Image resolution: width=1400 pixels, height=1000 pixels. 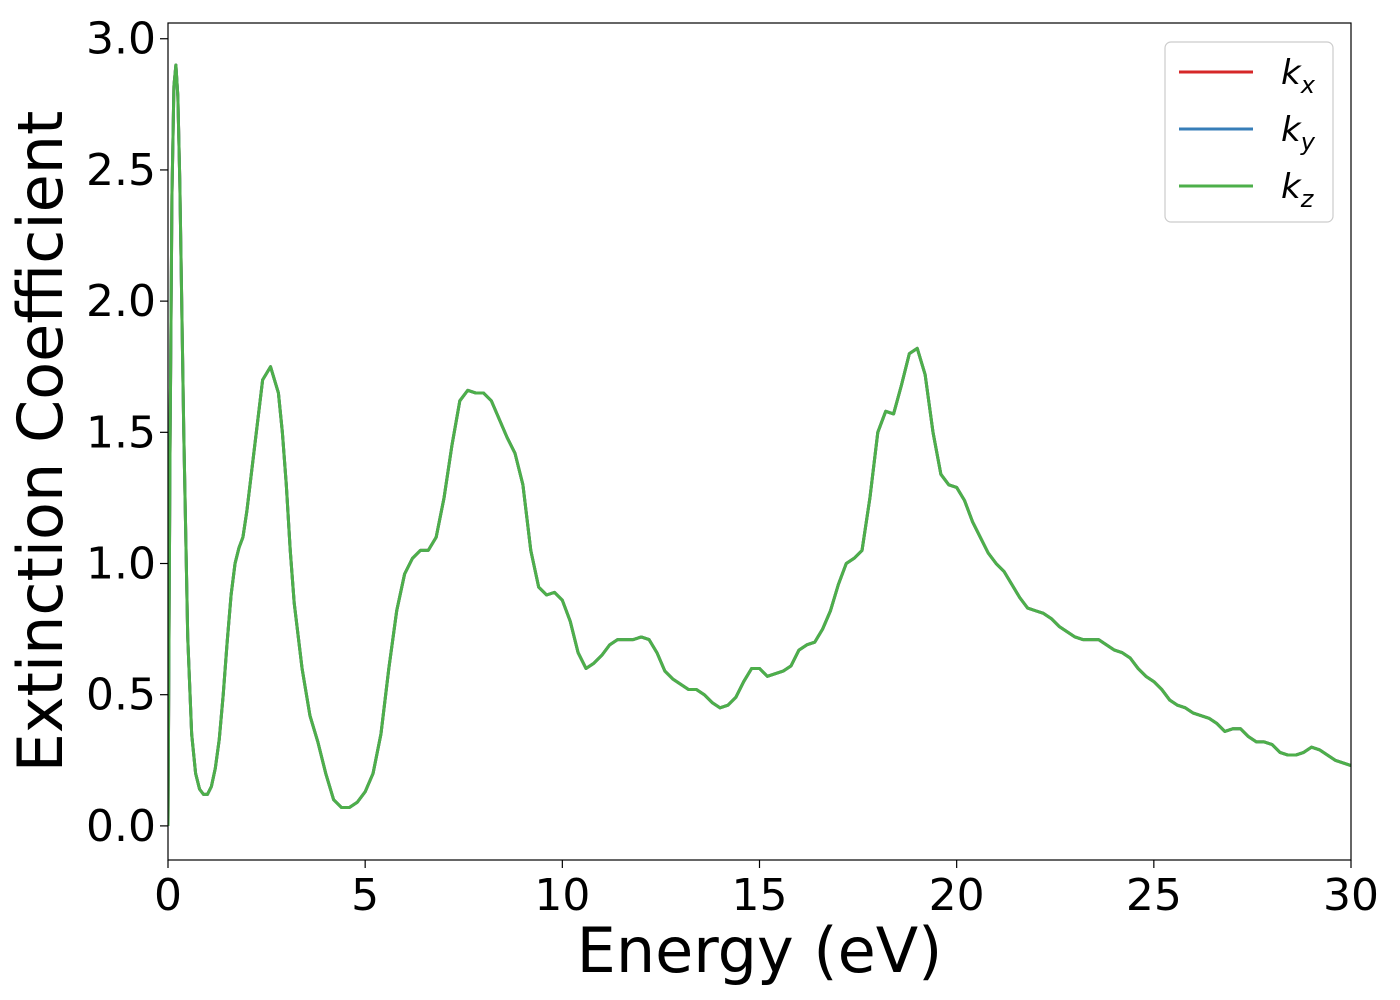 I want to click on y-tick-label: 2.0, so click(x=121, y=301).